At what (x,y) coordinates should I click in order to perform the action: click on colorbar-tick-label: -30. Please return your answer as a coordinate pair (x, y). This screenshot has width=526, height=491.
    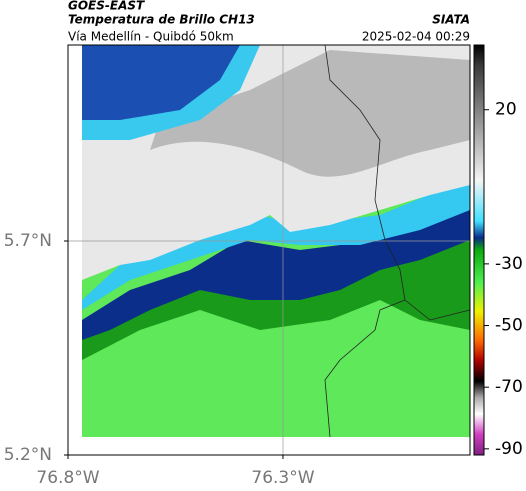
    Looking at the image, I should click on (509, 264).